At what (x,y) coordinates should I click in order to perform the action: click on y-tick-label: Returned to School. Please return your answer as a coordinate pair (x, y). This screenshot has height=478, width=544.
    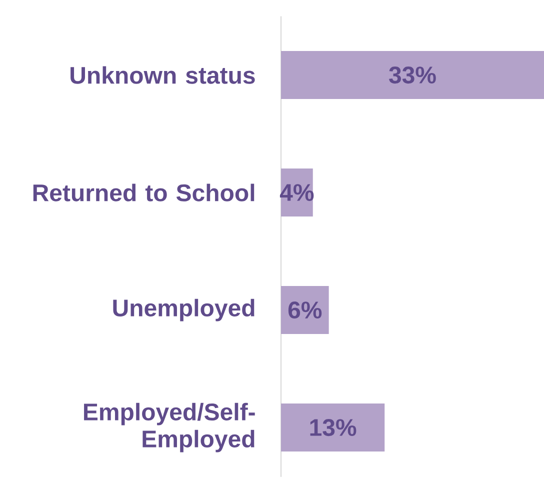
    Looking at the image, I should click on (143, 193).